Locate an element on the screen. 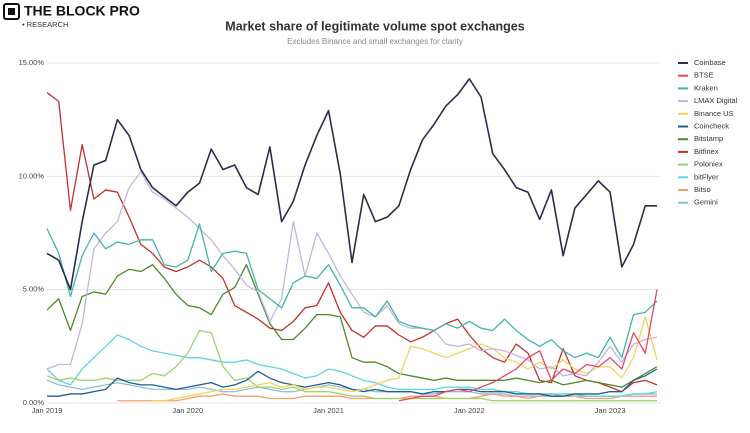 This screenshot has width=750, height=433. legend-label: Poloniex is located at coordinates (708, 164).